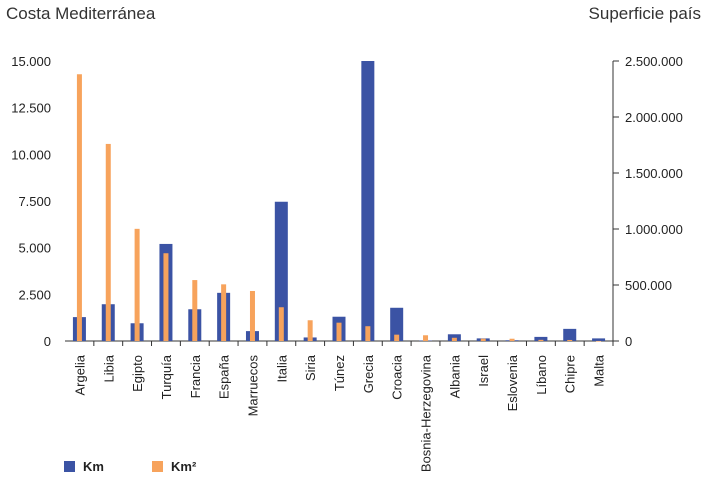 Image resolution: width=707 pixels, height=504 pixels. What do you see at coordinates (599, 370) in the screenshot?
I see `category-label: Malta` at bounding box center [599, 370].